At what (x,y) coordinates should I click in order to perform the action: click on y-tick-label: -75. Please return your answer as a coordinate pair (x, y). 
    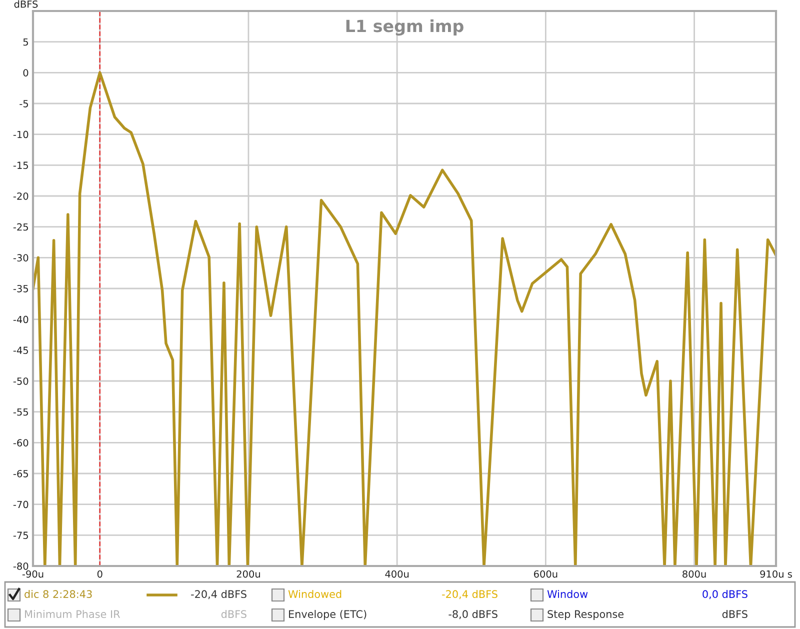
    Looking at the image, I should click on (20, 535).